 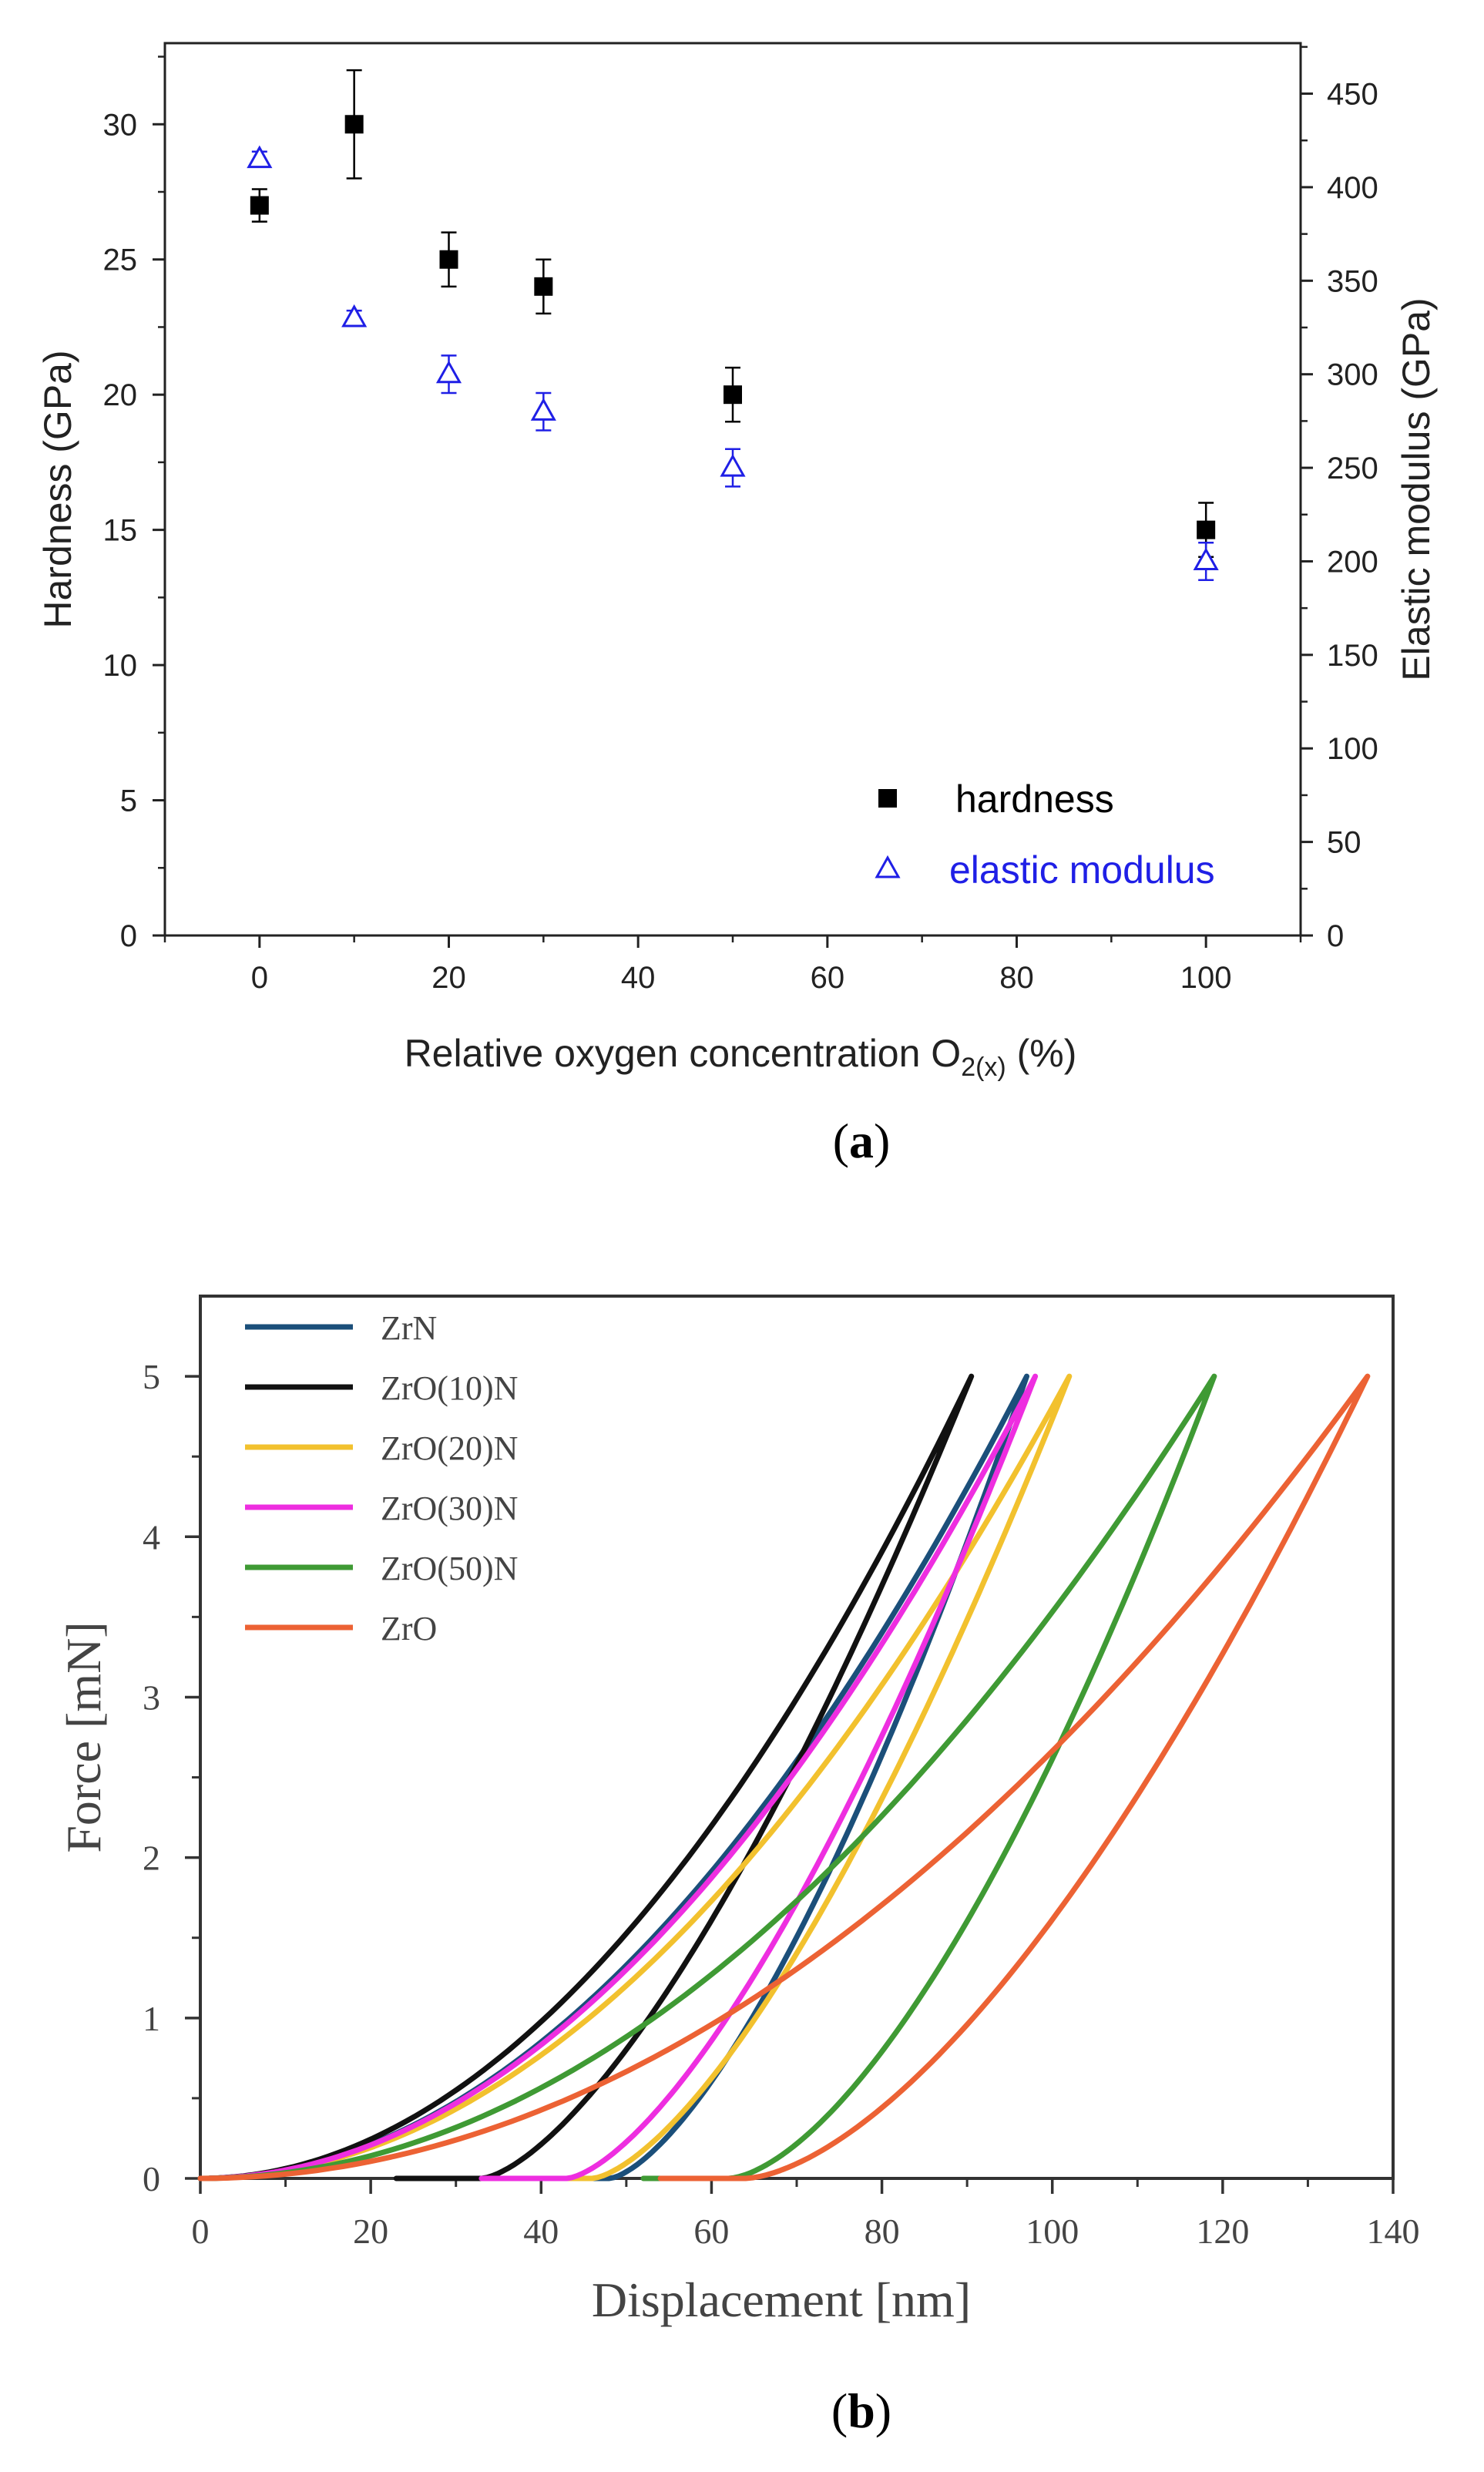 What do you see at coordinates (1352, 749) in the screenshot?
I see `y2-tick-label-a: 100` at bounding box center [1352, 749].